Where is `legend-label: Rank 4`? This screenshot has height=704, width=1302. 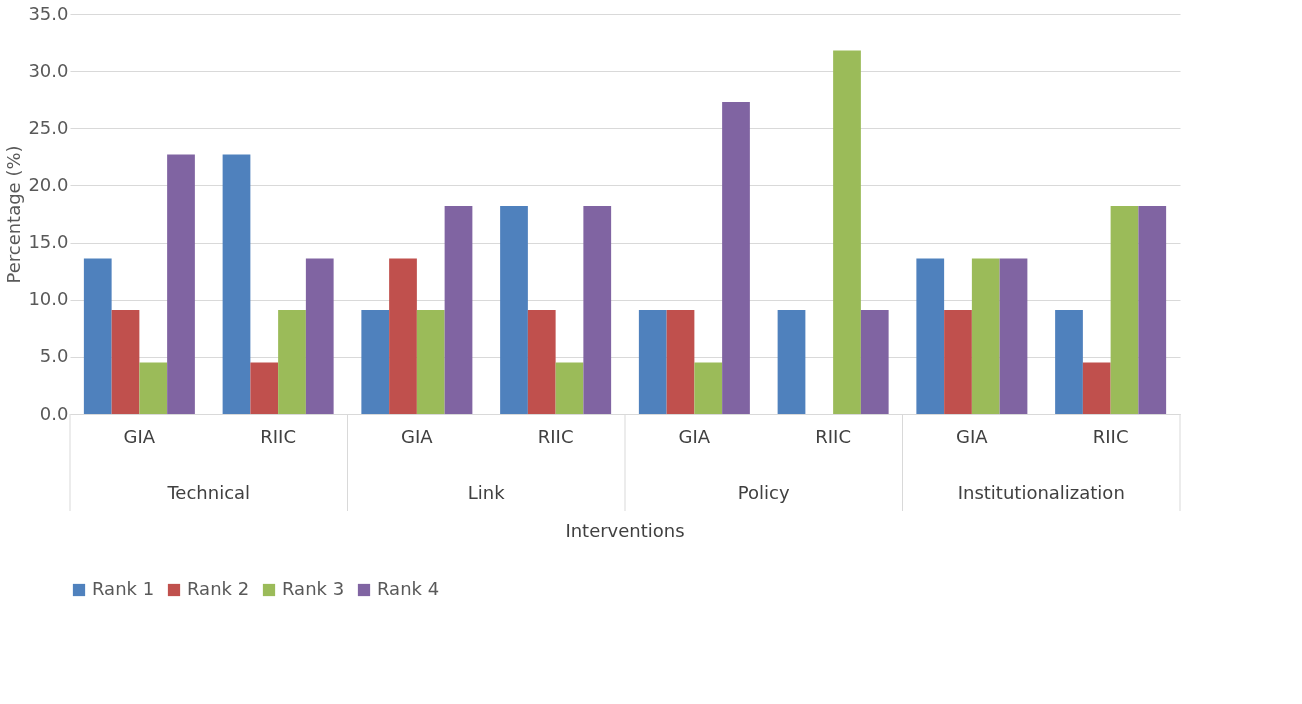 legend-label: Rank 4 is located at coordinates (408, 588).